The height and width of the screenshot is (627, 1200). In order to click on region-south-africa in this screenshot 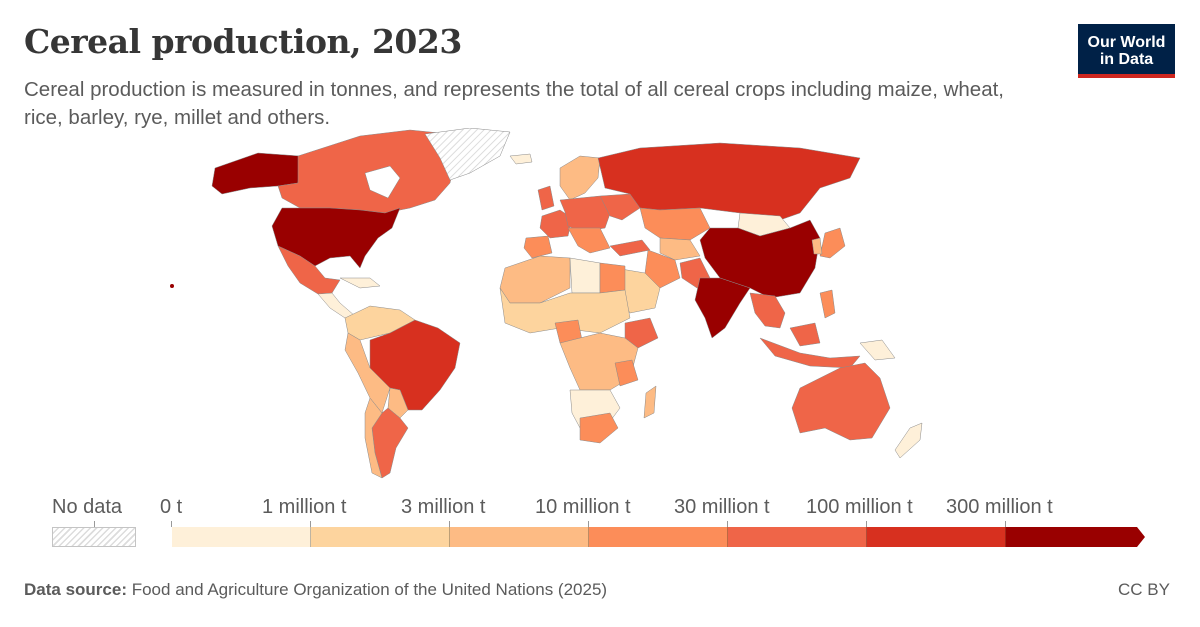, I will do `click(599, 428)`.